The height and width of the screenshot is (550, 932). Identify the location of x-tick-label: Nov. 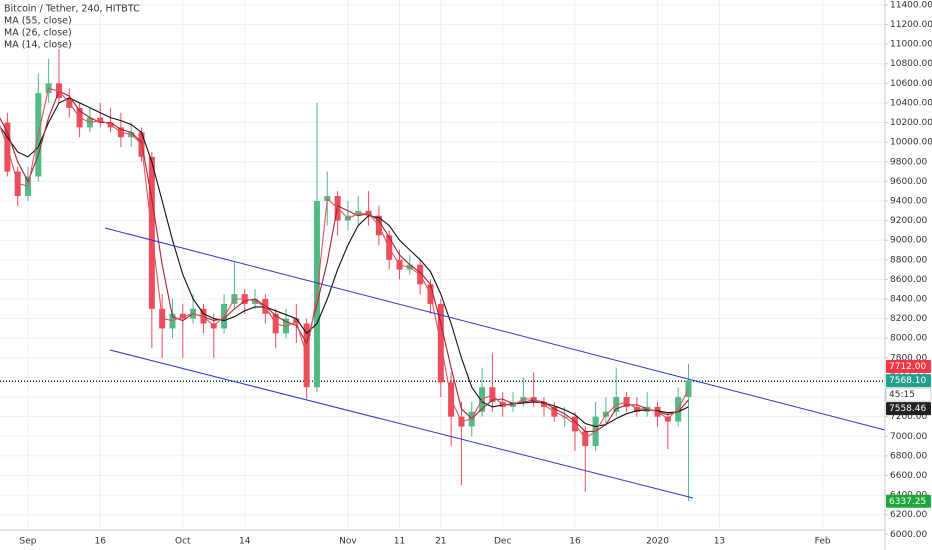
(348, 542).